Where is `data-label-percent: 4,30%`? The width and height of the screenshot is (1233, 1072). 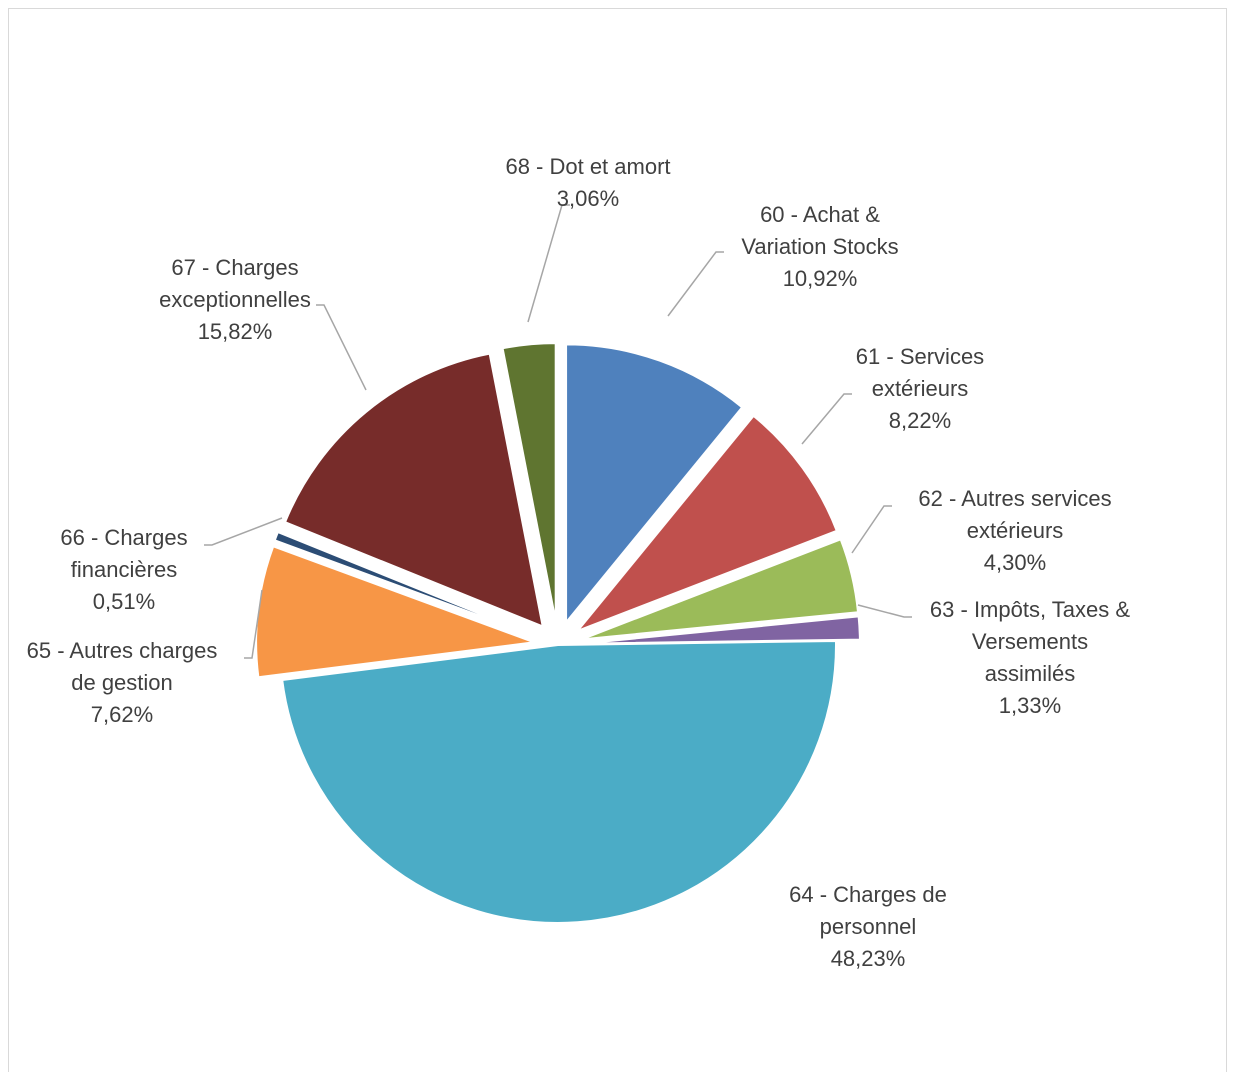
data-label-percent: 4,30% is located at coordinates (1015, 562).